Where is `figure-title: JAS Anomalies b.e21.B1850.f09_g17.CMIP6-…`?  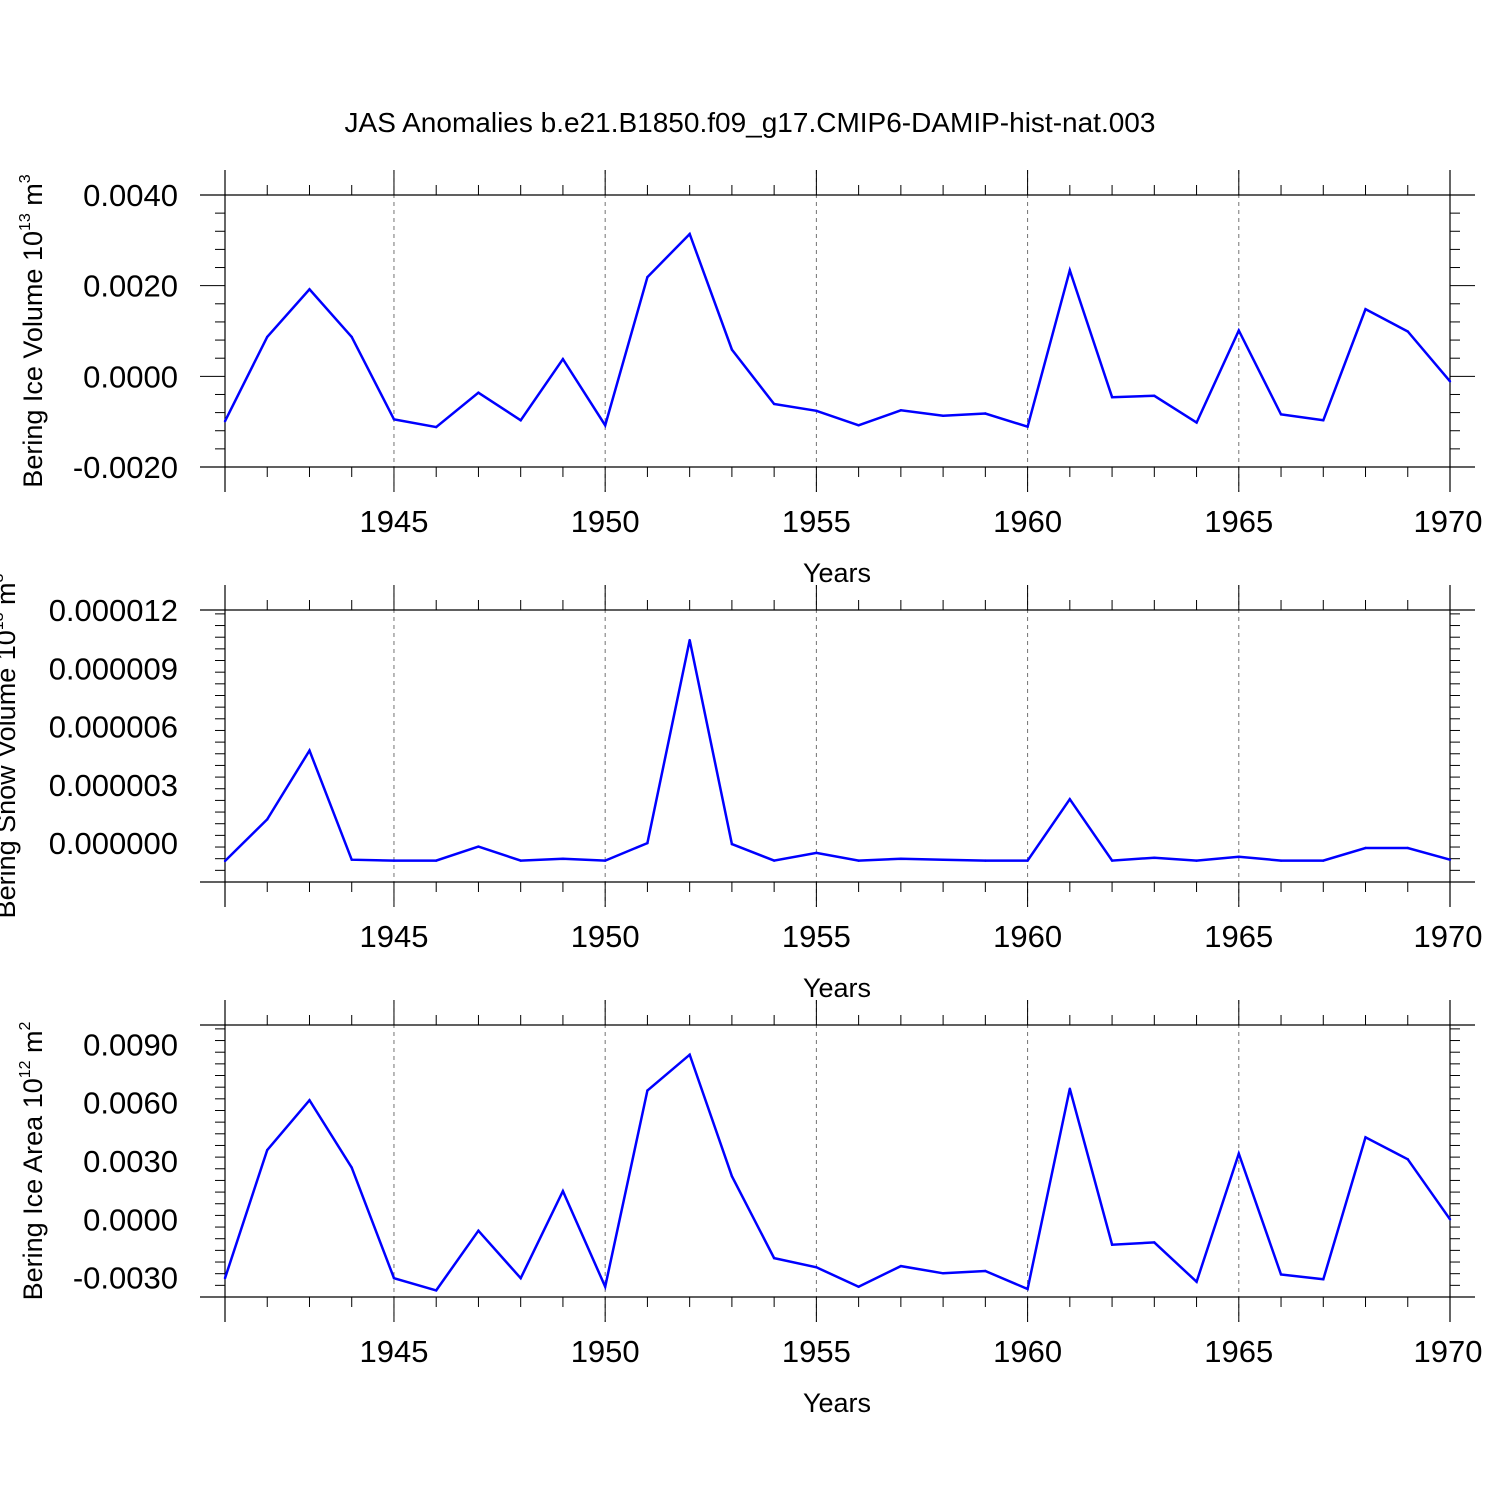 figure-title: JAS Anomalies b.e21.B1850.f09_g17.CMIP6-… is located at coordinates (750, 122).